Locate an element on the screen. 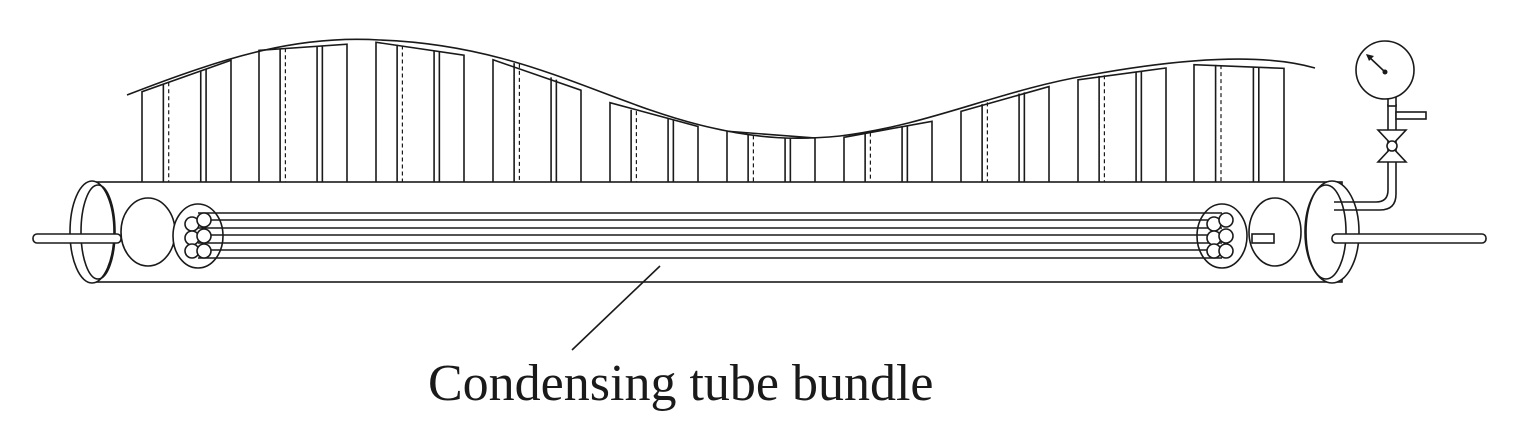 This screenshot has height=440, width=1535. inlet-pipe is located at coordinates (77, 238).